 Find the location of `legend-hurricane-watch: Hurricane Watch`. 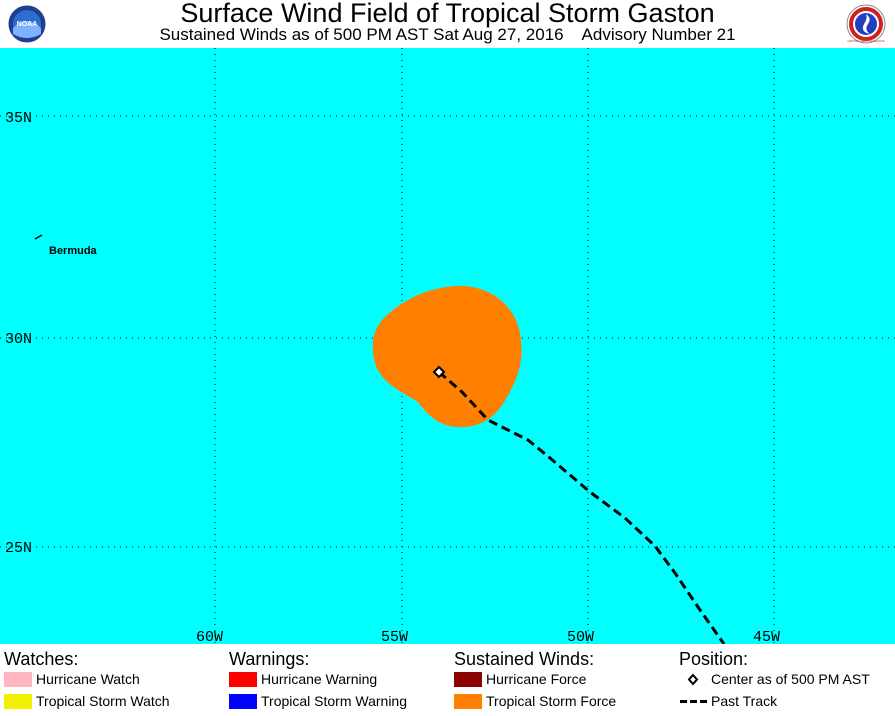

legend-hurricane-watch: Hurricane Watch is located at coordinates (72, 679).